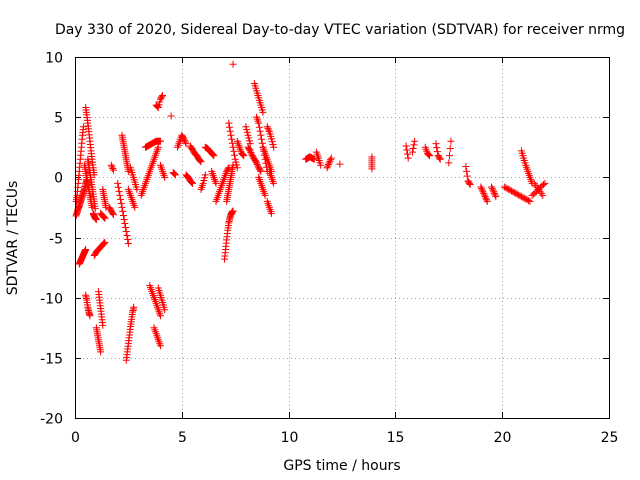 The image size is (640, 480). Describe the element at coordinates (396, 438) in the screenshot. I see `x-tick-label: 15` at that location.